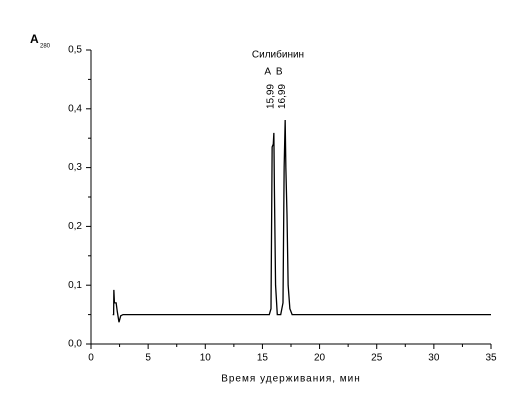  Describe the element at coordinates (270, 96) in the screenshot. I see `peak-time: 15,99` at that location.